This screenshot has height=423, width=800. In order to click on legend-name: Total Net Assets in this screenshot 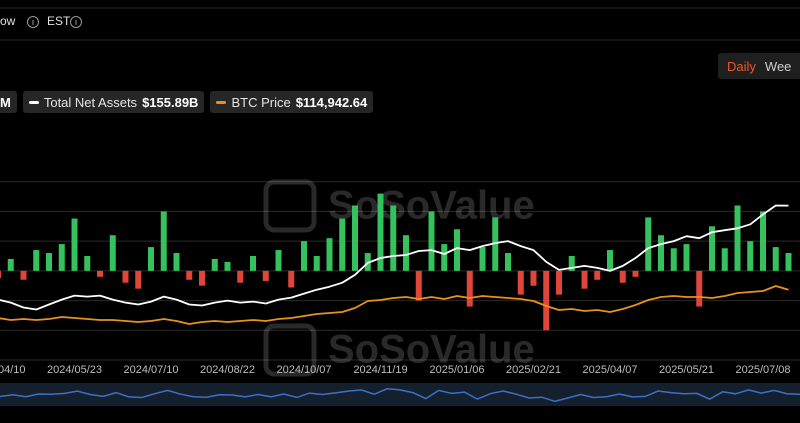, I will do `click(90, 102)`.